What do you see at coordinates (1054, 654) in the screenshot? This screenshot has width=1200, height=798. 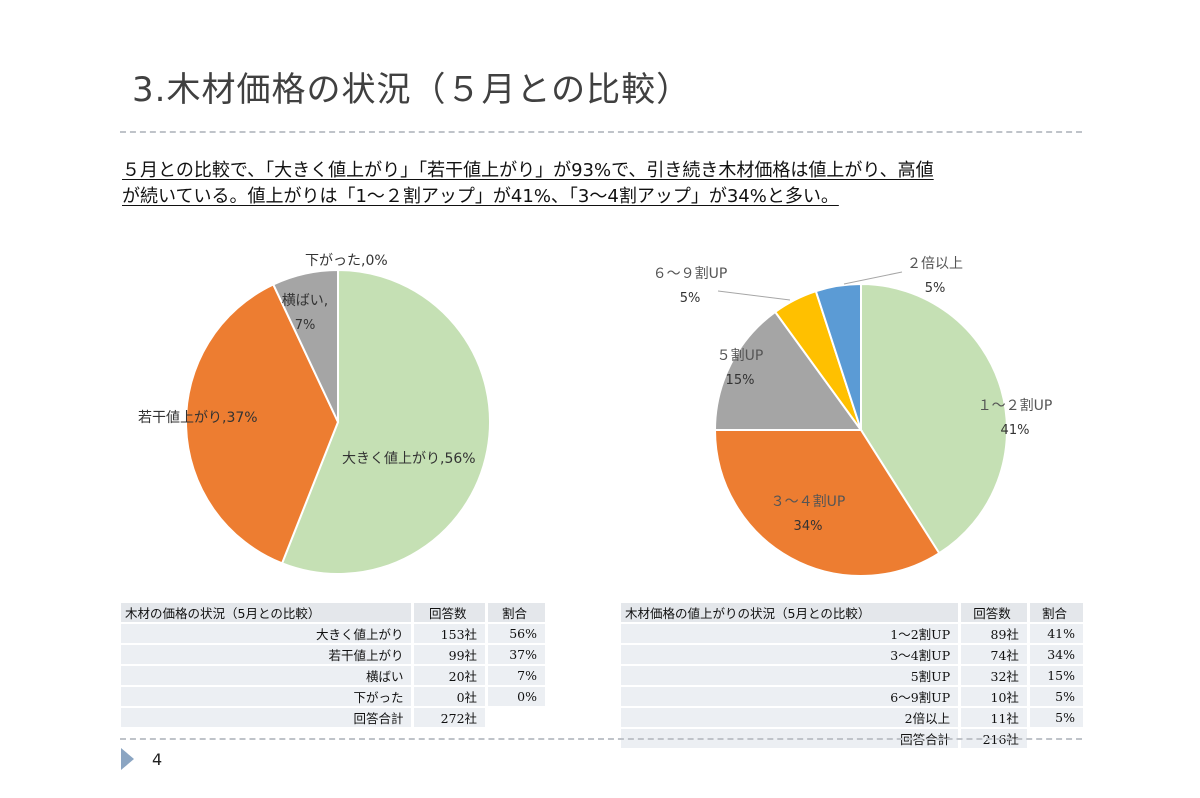 I see `table-cell: 34%` at bounding box center [1054, 654].